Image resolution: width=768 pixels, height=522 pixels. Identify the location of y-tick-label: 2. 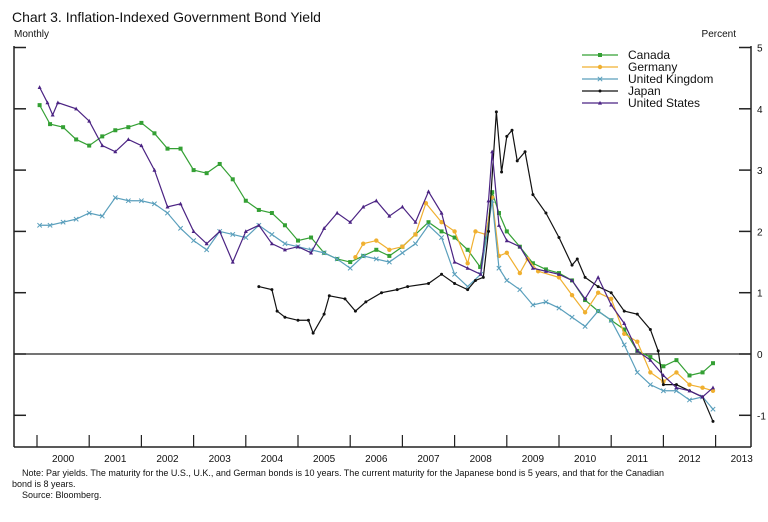
(760, 232).